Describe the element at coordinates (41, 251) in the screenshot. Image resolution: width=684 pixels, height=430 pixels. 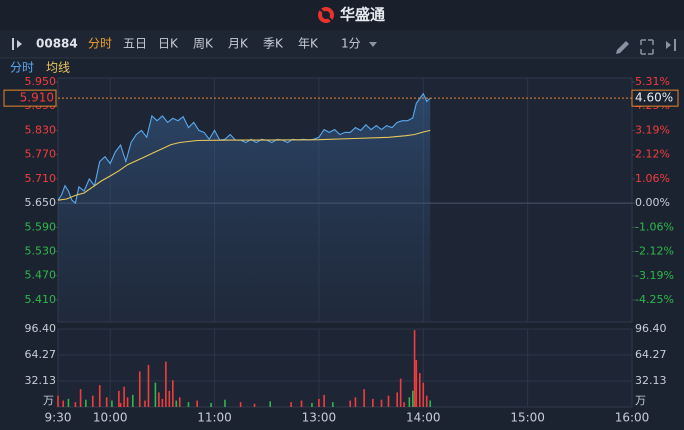
I see `y-tick-label: 5.530` at that location.